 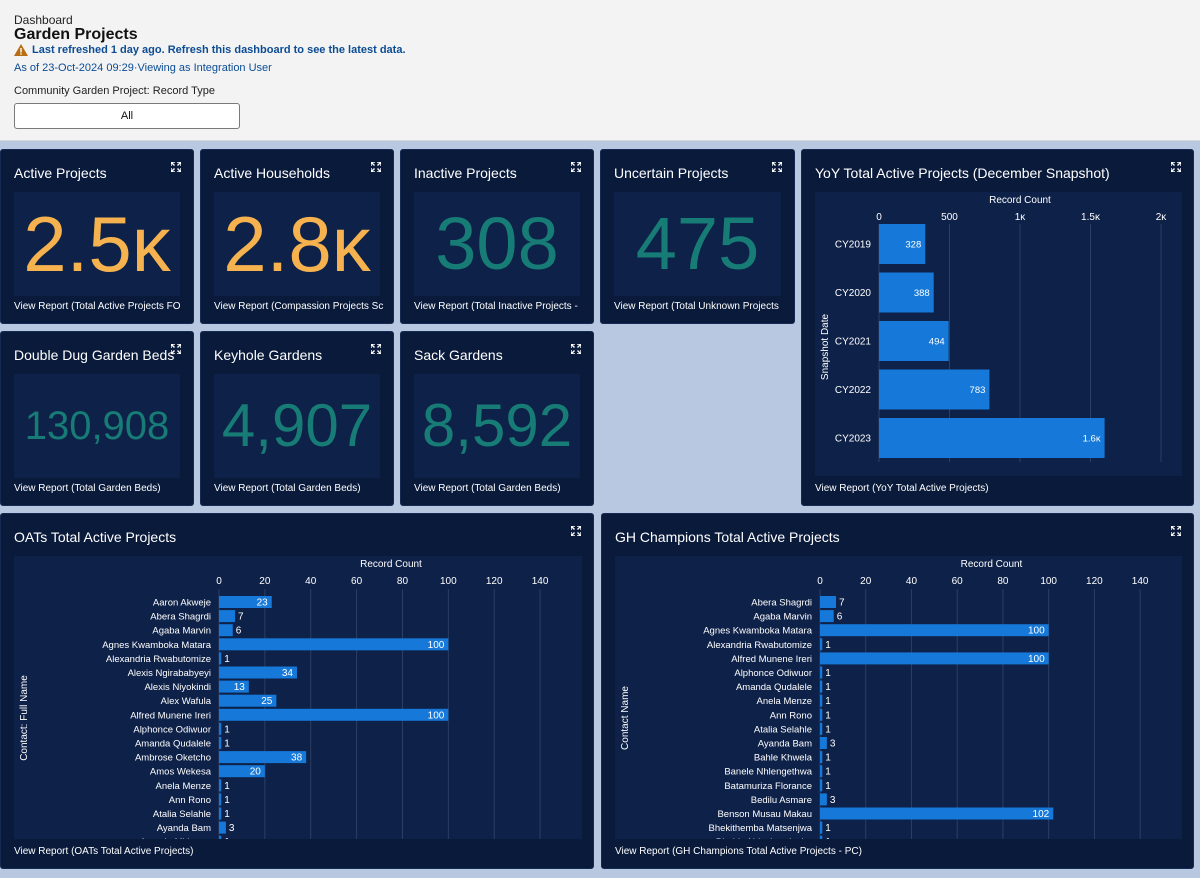 What do you see at coordinates (853, 439) in the screenshot?
I see `category-label: CY2023` at bounding box center [853, 439].